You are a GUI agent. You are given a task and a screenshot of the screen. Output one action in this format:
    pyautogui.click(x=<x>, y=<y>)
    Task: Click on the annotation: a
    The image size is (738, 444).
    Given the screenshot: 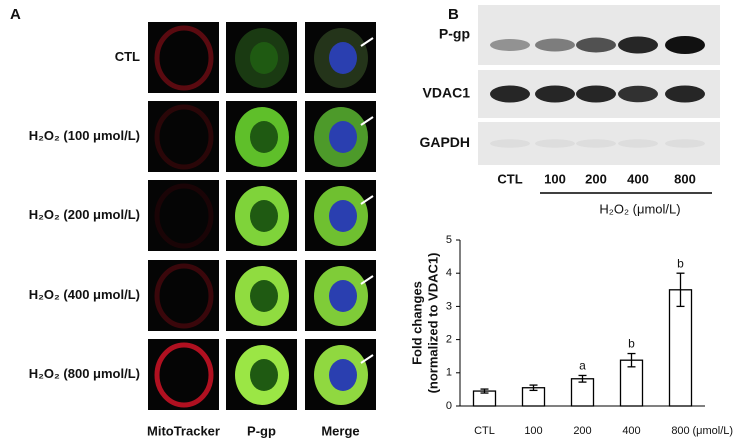 What is the action you would take?
    pyautogui.click(x=582, y=366)
    